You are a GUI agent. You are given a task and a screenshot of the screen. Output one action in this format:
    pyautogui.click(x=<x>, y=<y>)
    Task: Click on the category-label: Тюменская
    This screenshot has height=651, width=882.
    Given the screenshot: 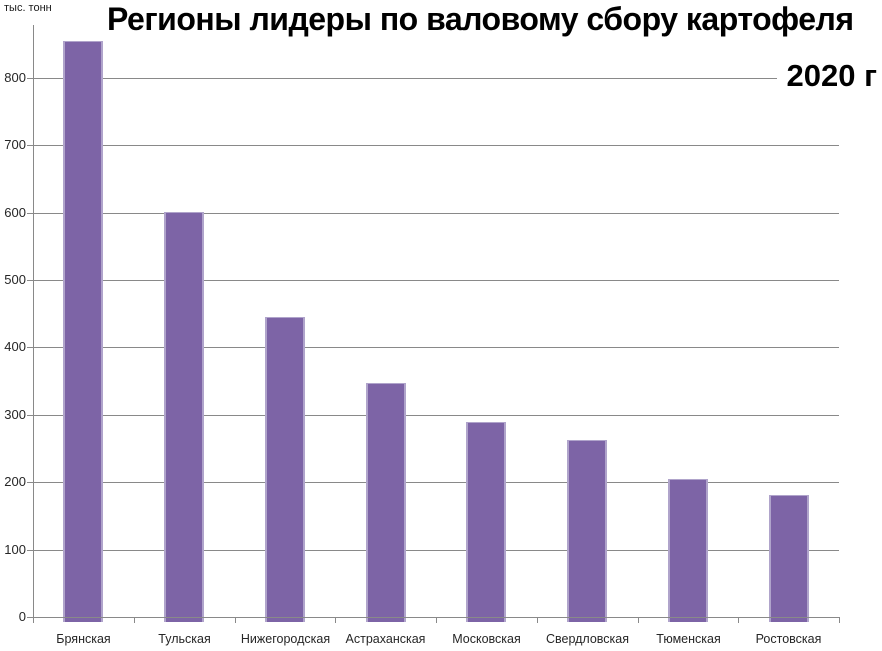 What is the action you would take?
    pyautogui.click(x=688, y=639)
    